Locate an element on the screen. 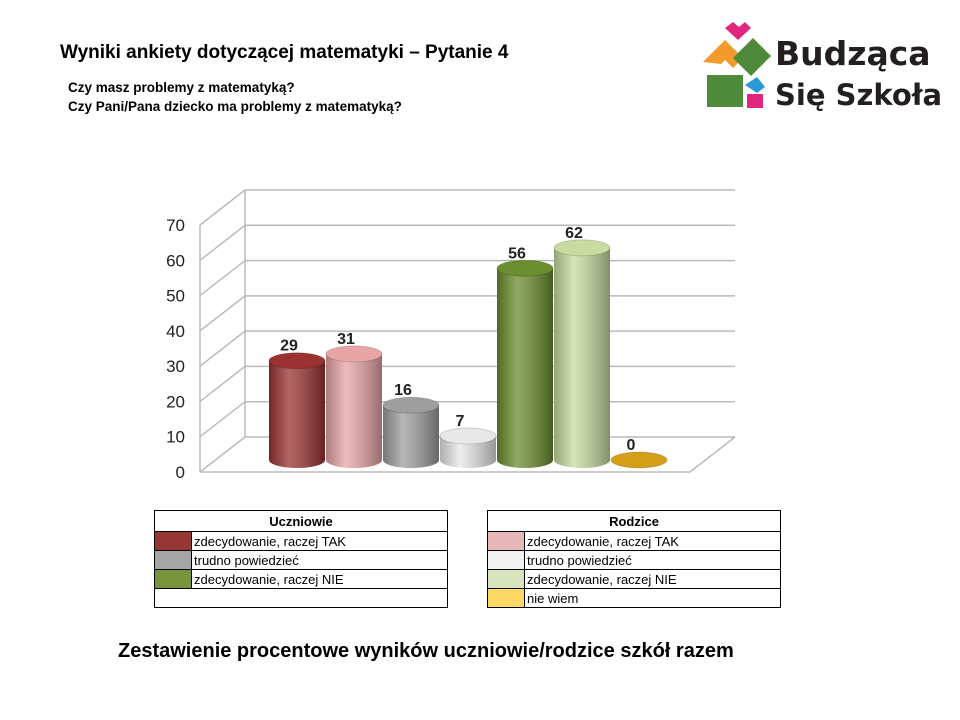 The width and height of the screenshot is (960, 720). logo-line1: Budząca is located at coordinates (853, 53).